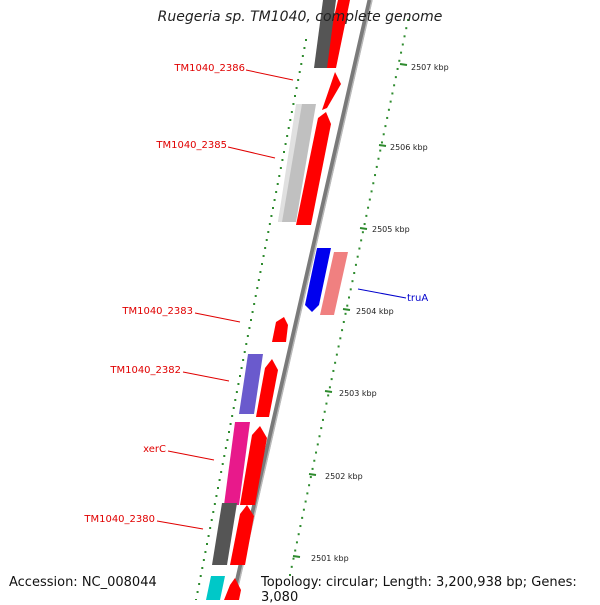 Image resolution: width=600 pixels, height=605 pixels. Describe the element at coordinates (119, 519) in the screenshot. I see `gene-label: TM1040_2380` at that location.